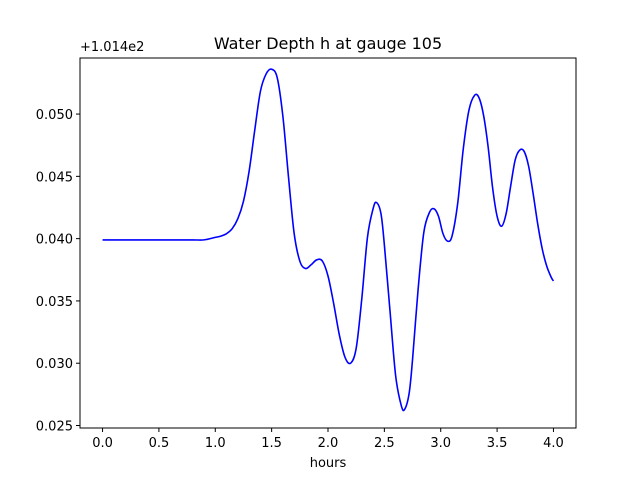  Describe the element at coordinates (54, 364) in the screenshot. I see `y-tick-label: 0.030` at that location.